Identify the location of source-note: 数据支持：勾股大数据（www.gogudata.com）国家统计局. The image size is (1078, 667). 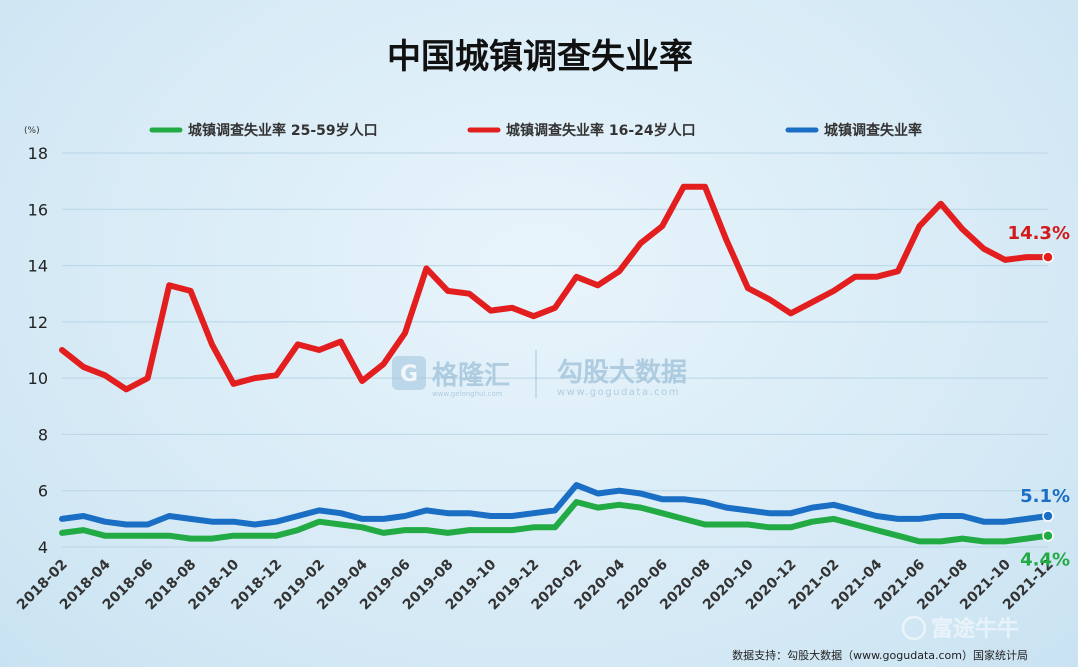
(880, 655).